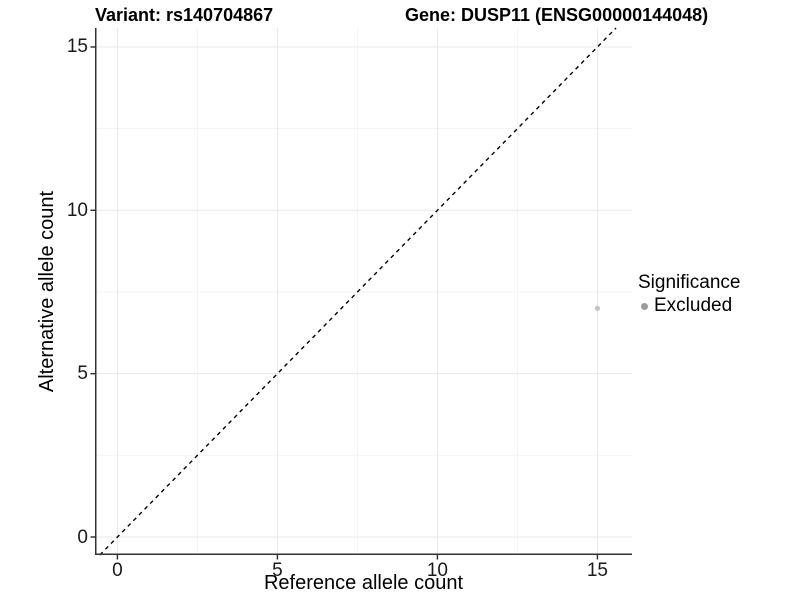  Describe the element at coordinates (82, 374) in the screenshot. I see `y-tick-label: 5` at that location.